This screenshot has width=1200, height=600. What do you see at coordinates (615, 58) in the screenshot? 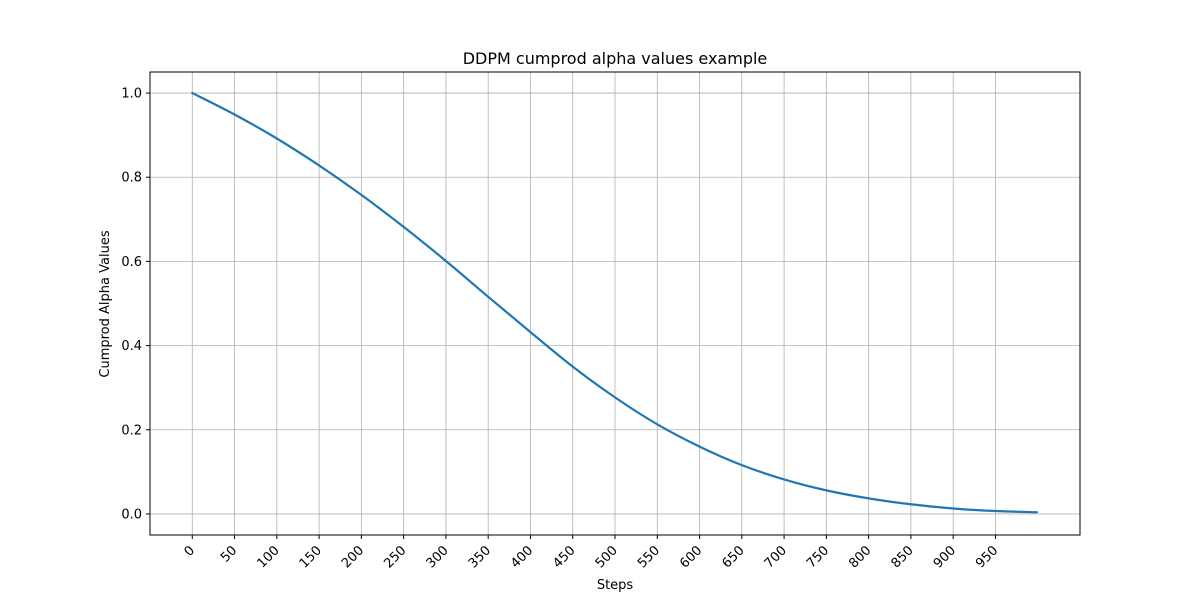
I see `chart-title: DDPM cumprod alpha values example` at bounding box center [615, 58].